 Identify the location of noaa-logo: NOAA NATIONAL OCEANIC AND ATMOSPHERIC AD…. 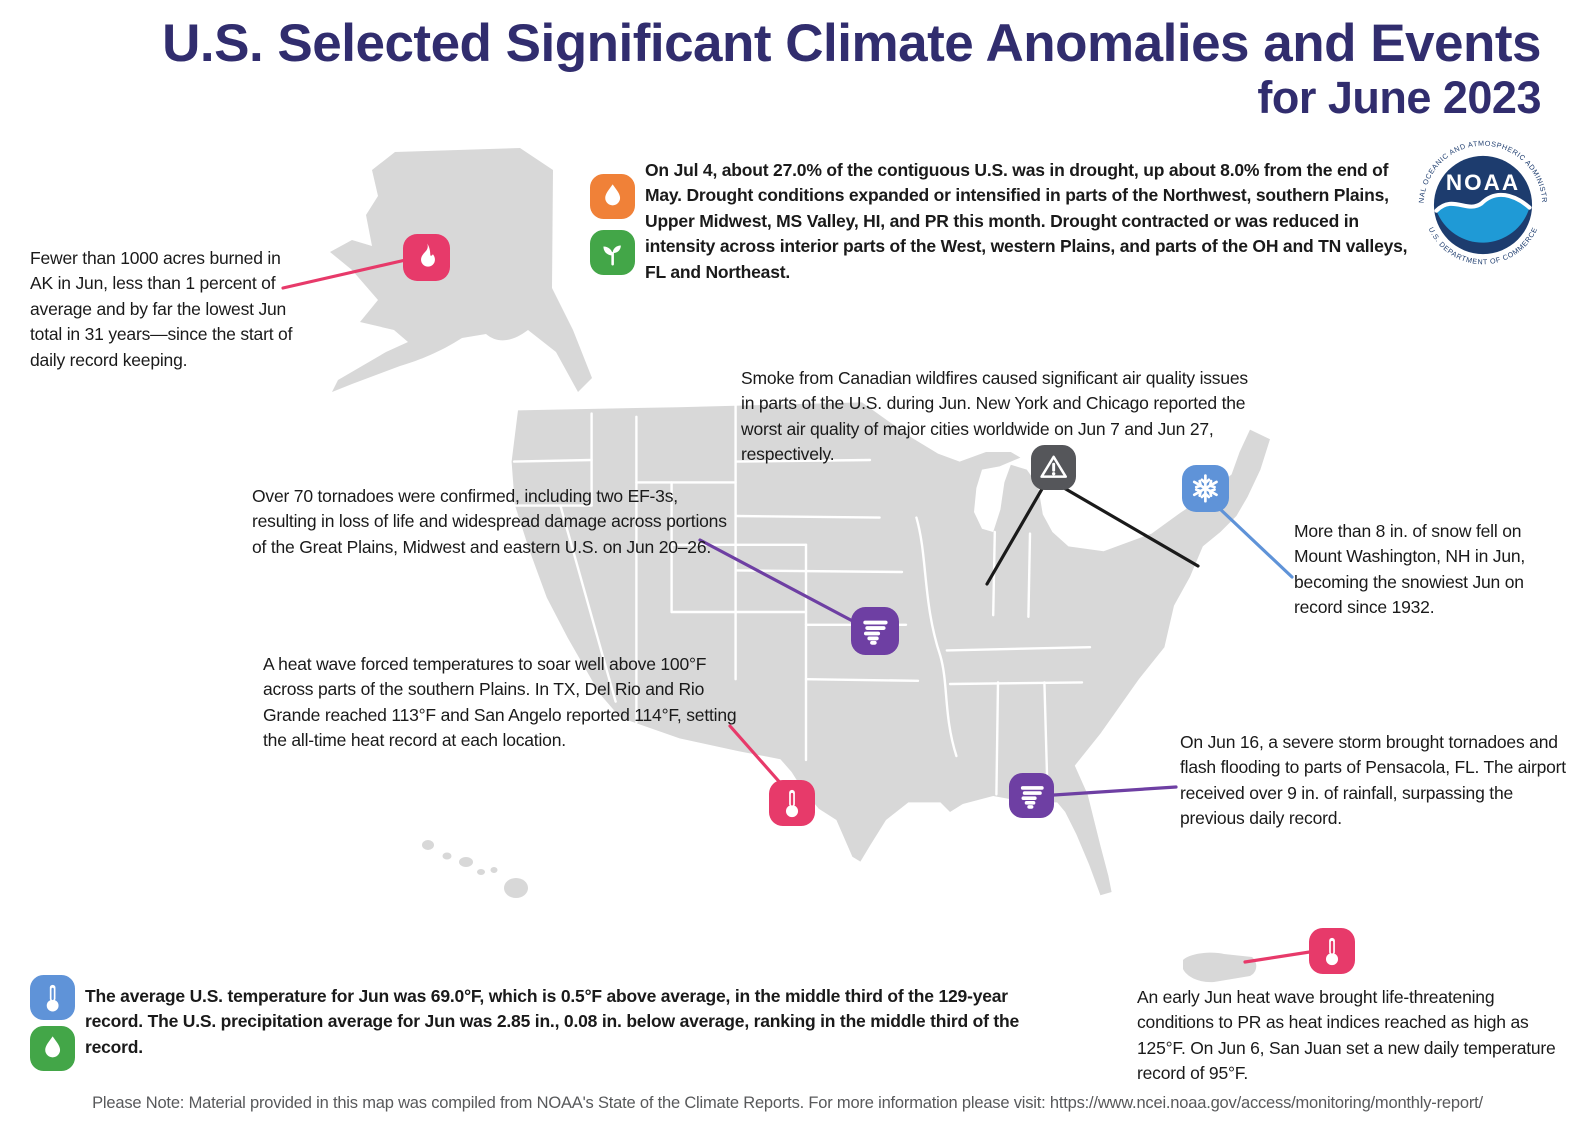
(1481, 202).